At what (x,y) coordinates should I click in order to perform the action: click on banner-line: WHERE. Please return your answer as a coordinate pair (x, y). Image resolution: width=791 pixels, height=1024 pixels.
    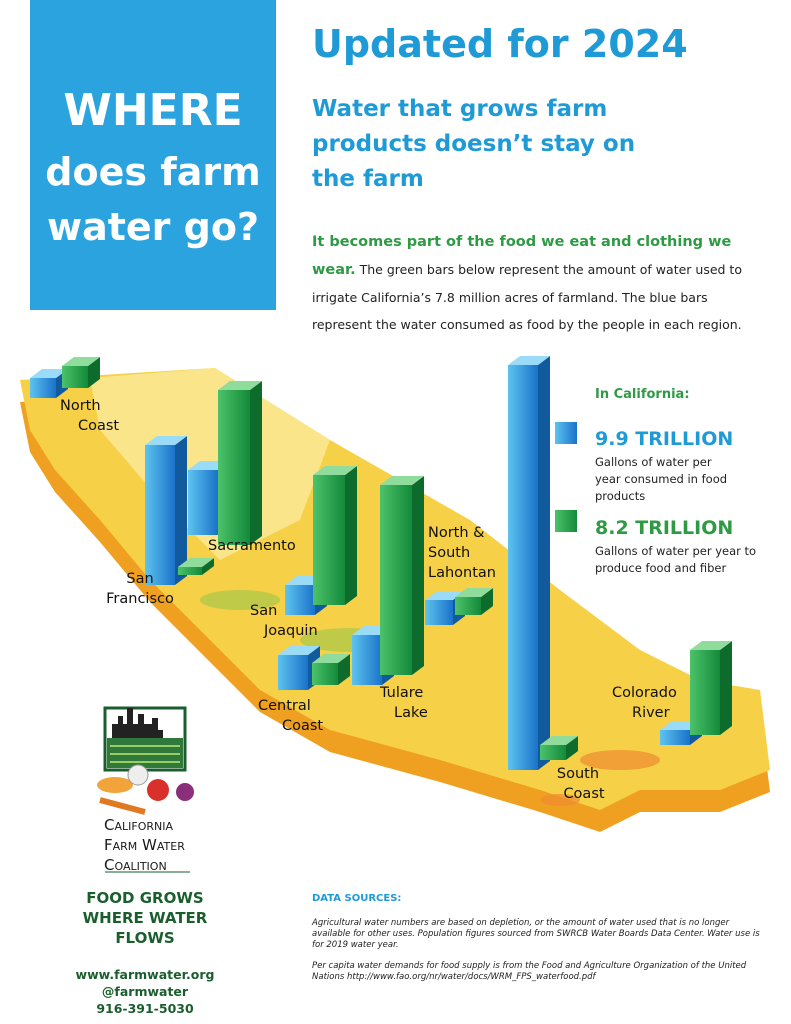
    Looking at the image, I should click on (153, 110).